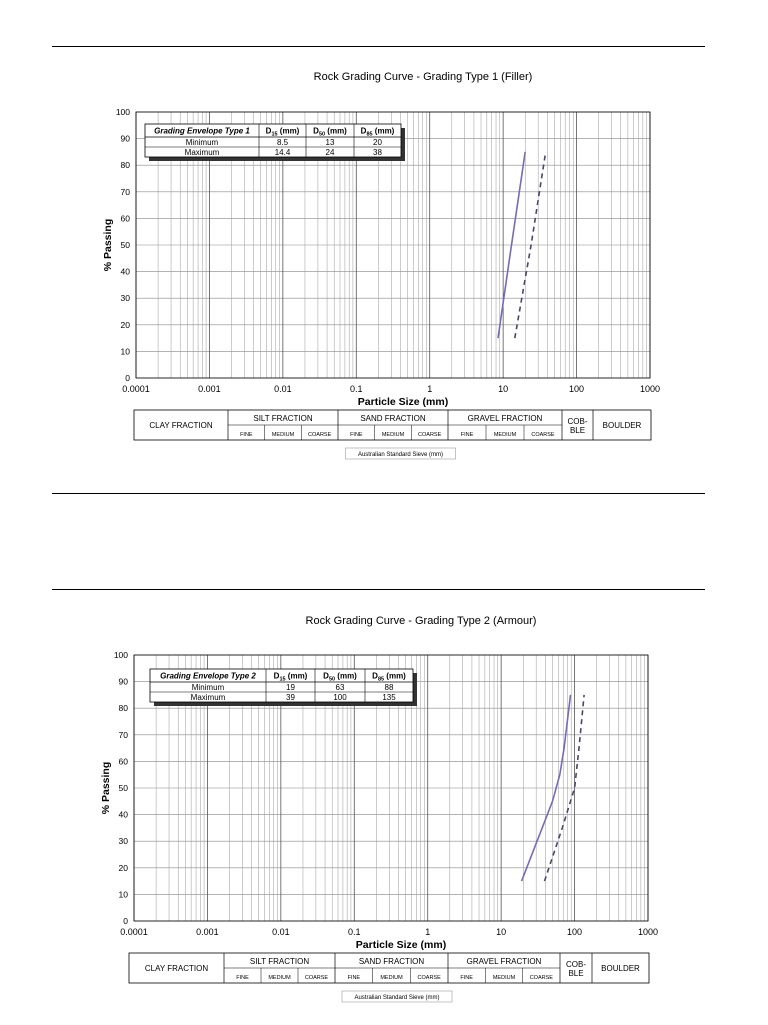 The width and height of the screenshot is (768, 1025). Describe the element at coordinates (121, 655) in the screenshot. I see `y-tick-label: 100` at that location.